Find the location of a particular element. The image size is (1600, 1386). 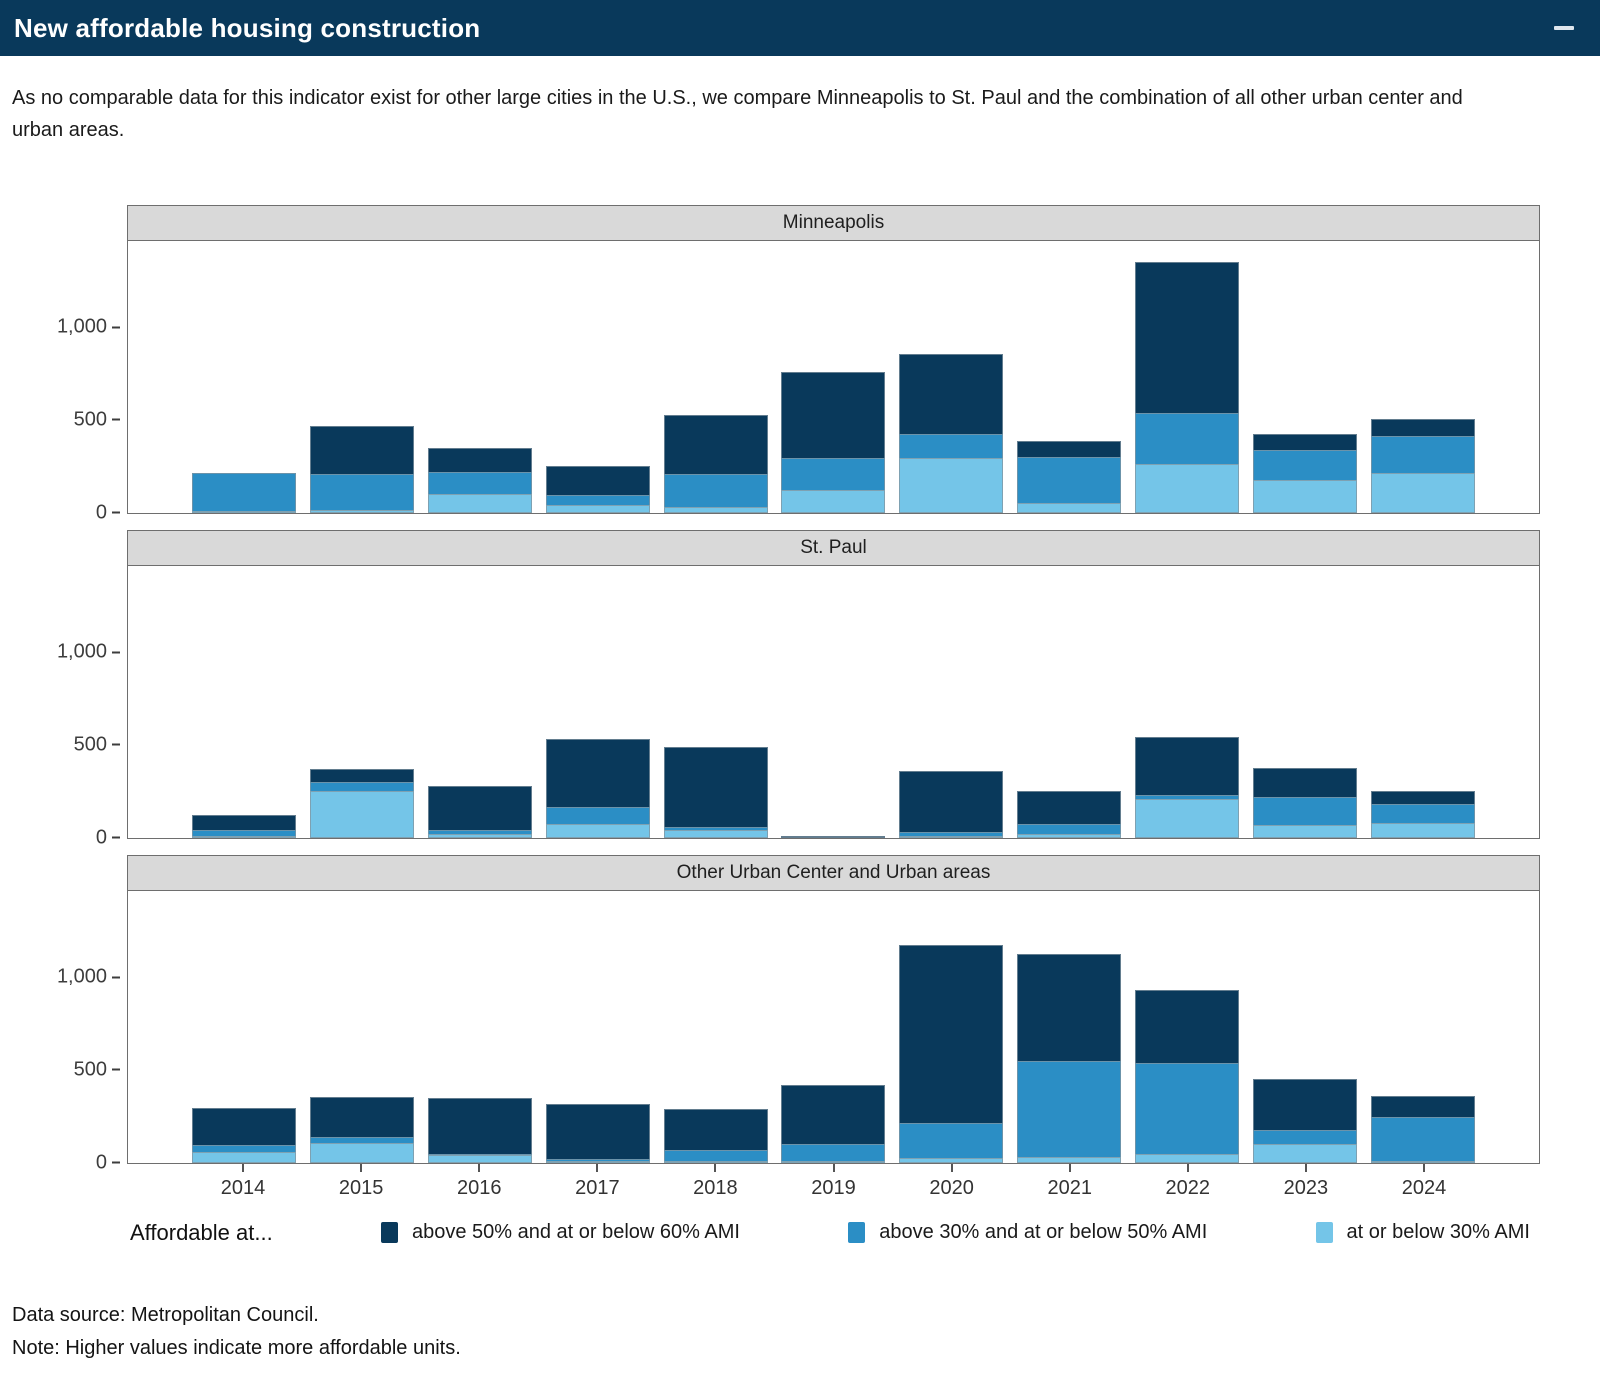

stacked-bar-2018 is located at coordinates (715, 464).